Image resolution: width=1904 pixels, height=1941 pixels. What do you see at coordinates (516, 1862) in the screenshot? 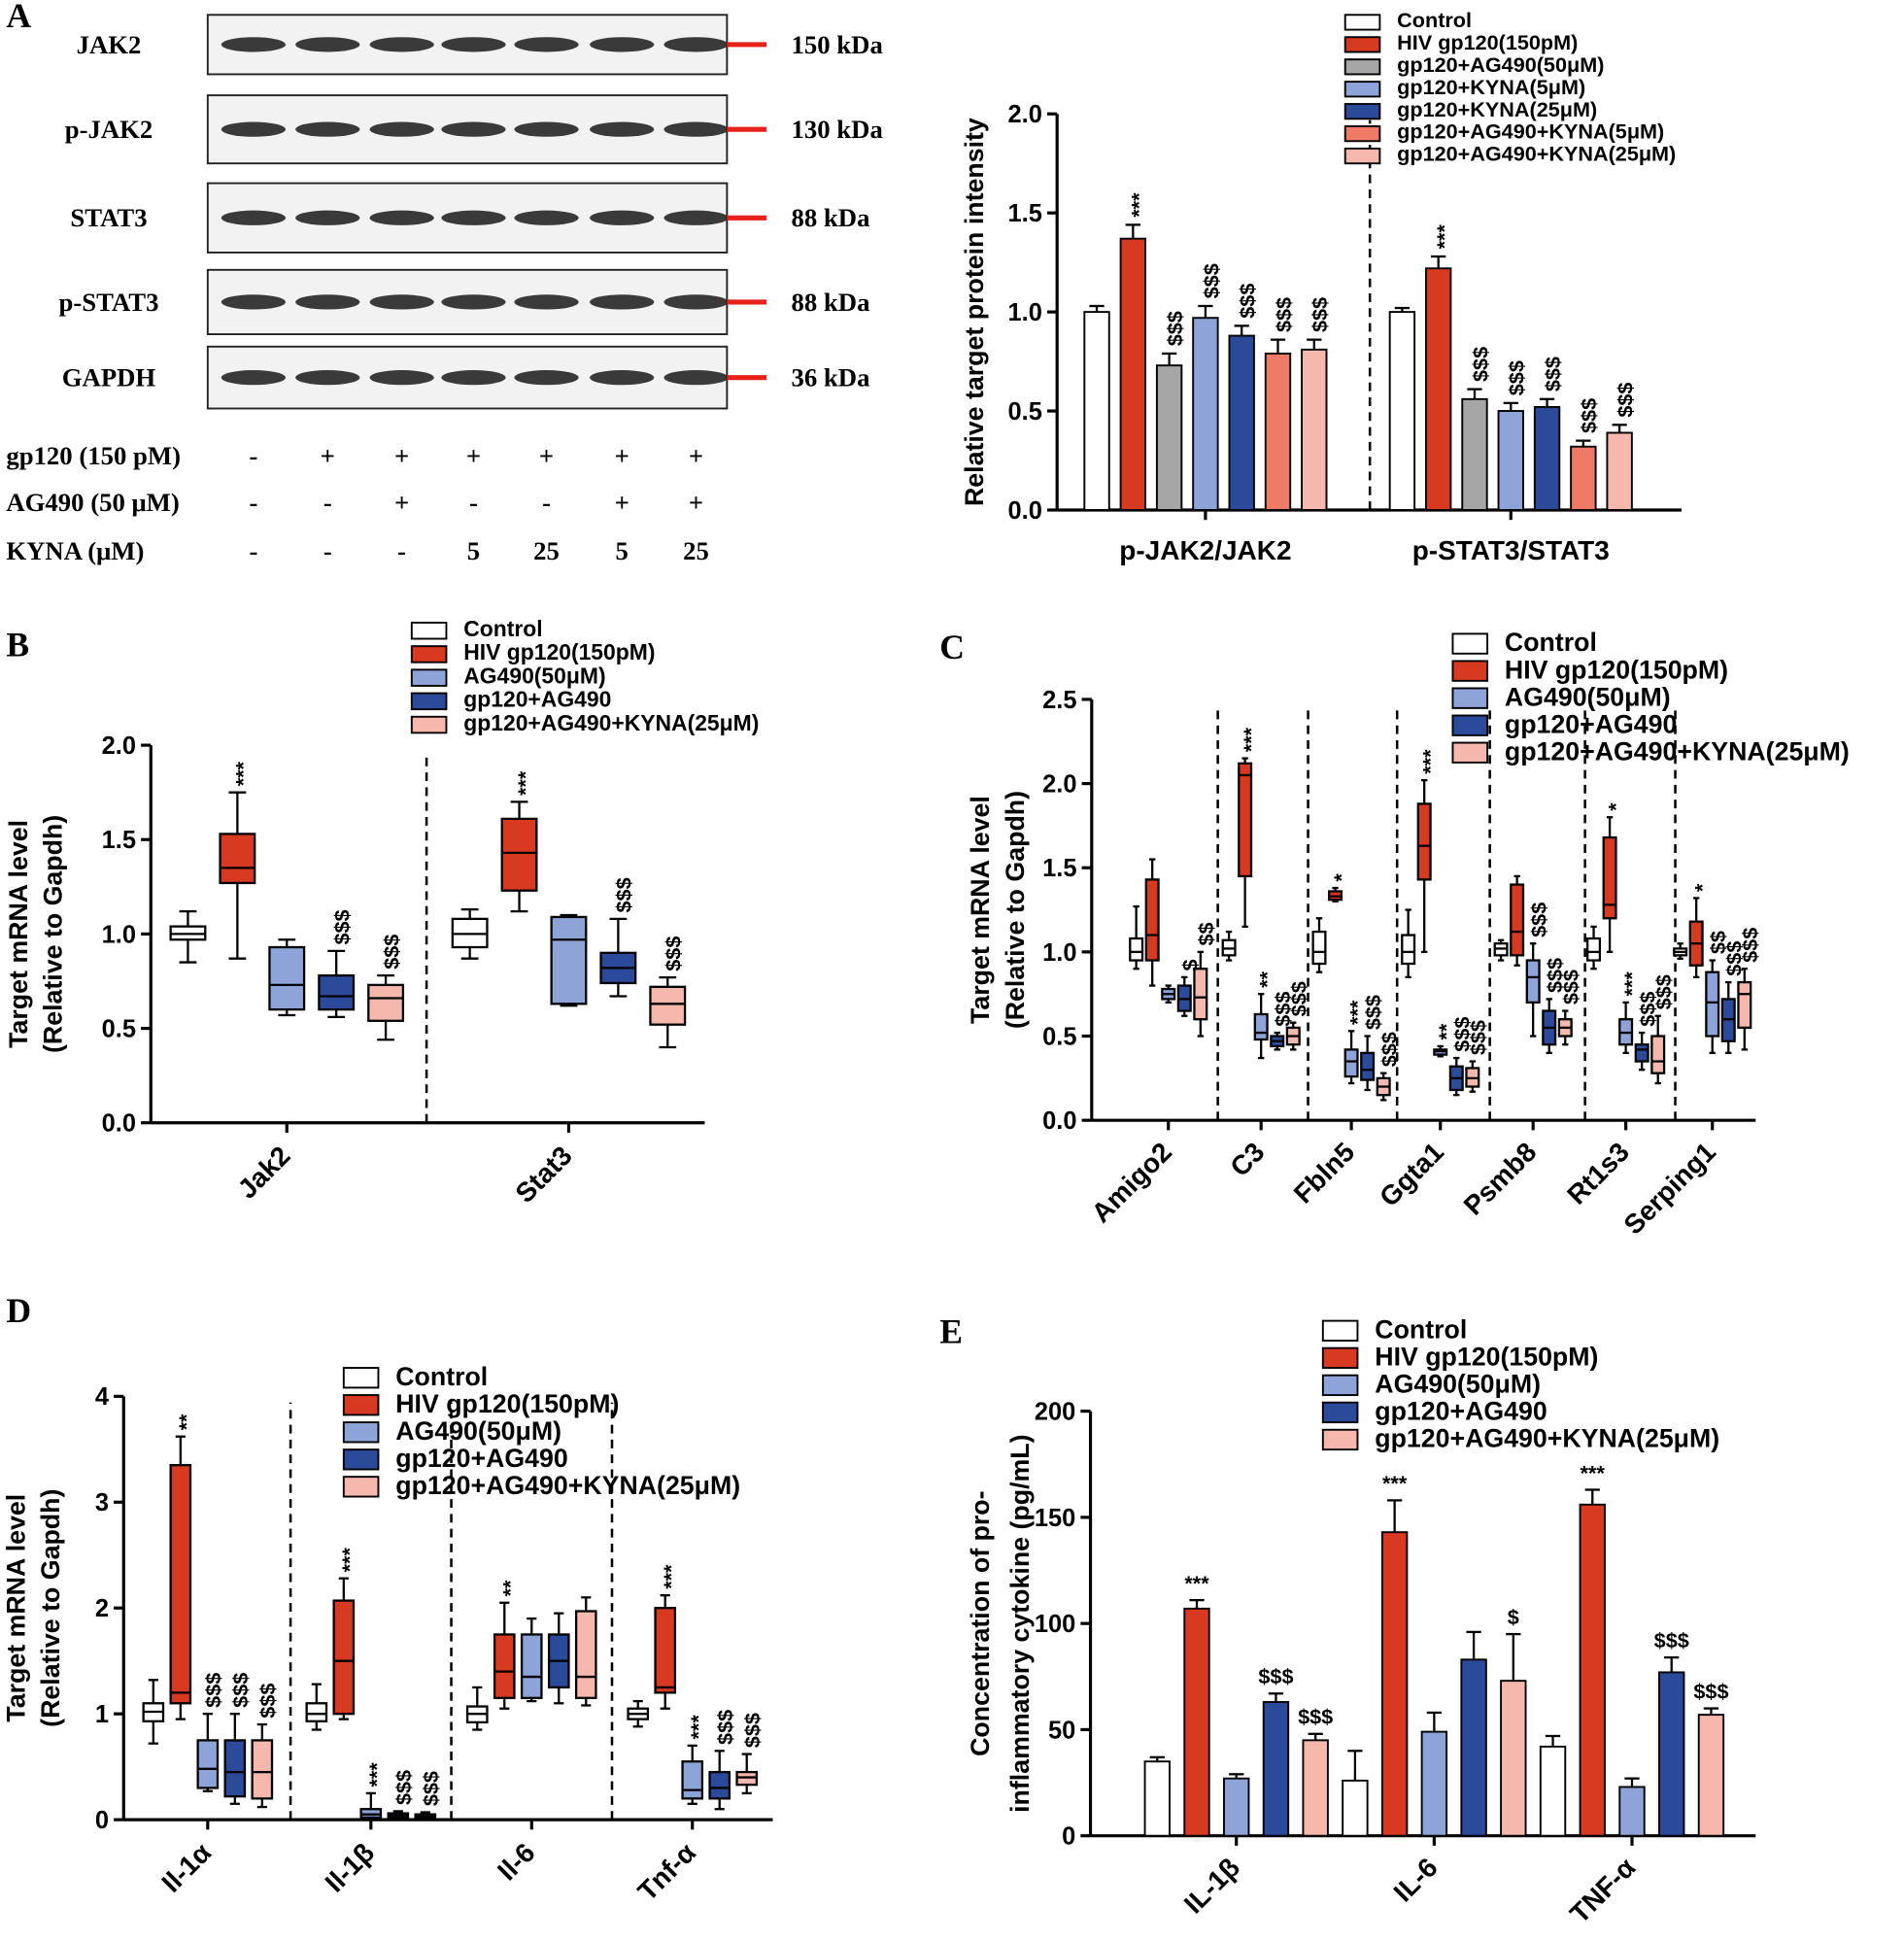
I see `x-tick-label: Il-6` at bounding box center [516, 1862].